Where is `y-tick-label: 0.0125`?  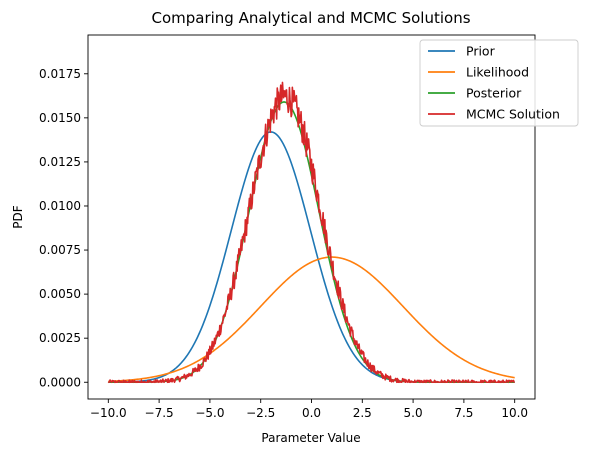
y-tick-label: 0.0125 is located at coordinates (60, 162).